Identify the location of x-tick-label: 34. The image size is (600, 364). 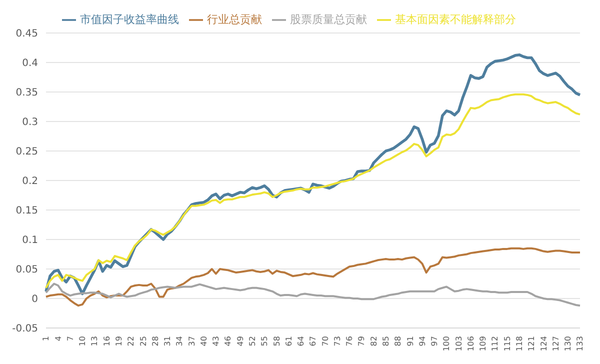
(179, 341).